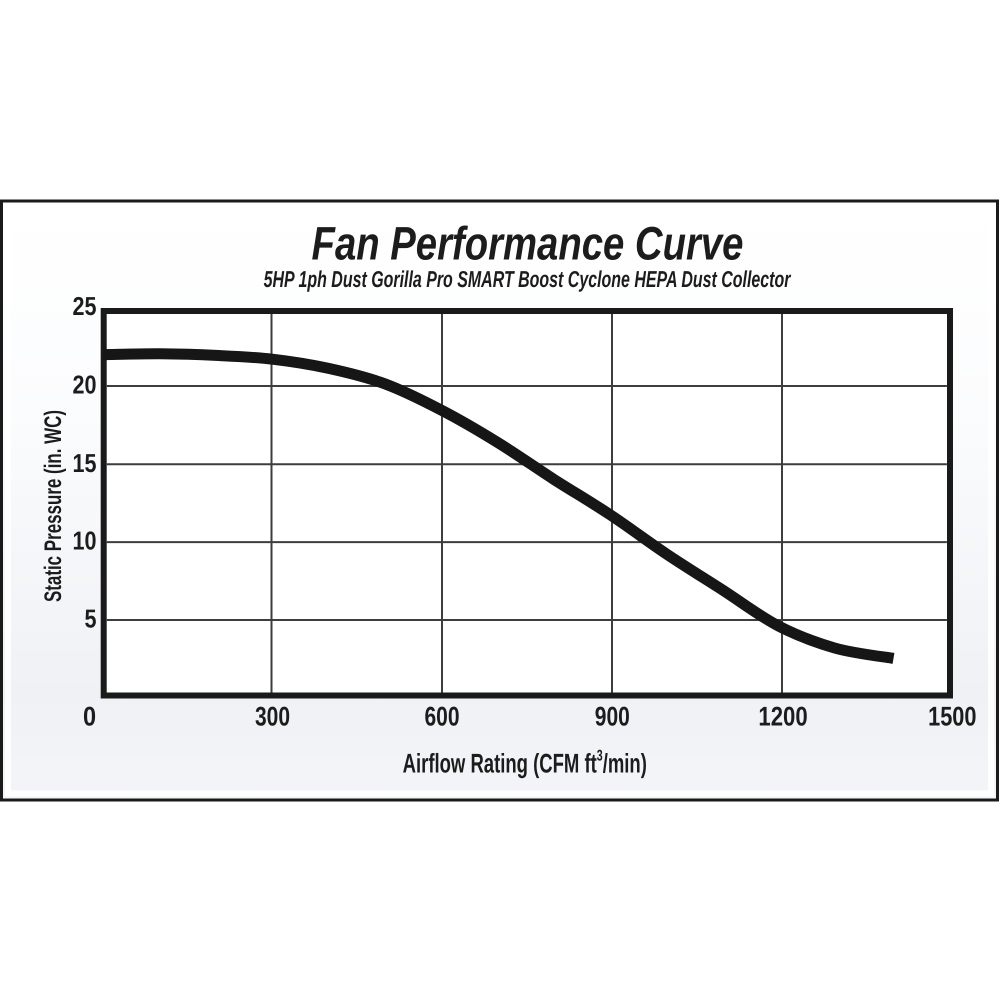  What do you see at coordinates (612, 717) in the screenshot?
I see `svg-text: 900` at bounding box center [612, 717].